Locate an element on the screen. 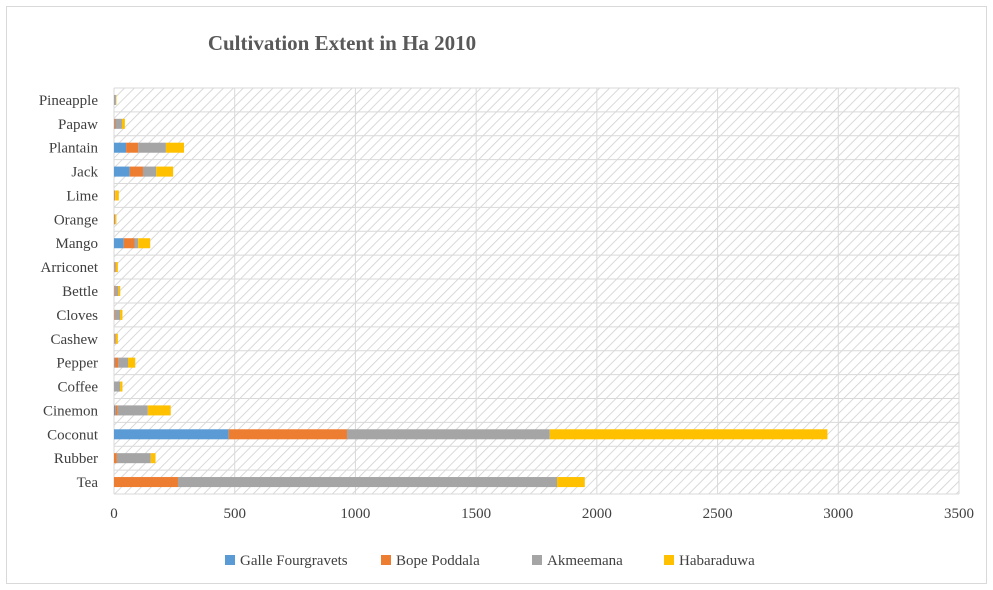  category-label: Plantain is located at coordinates (74, 149).